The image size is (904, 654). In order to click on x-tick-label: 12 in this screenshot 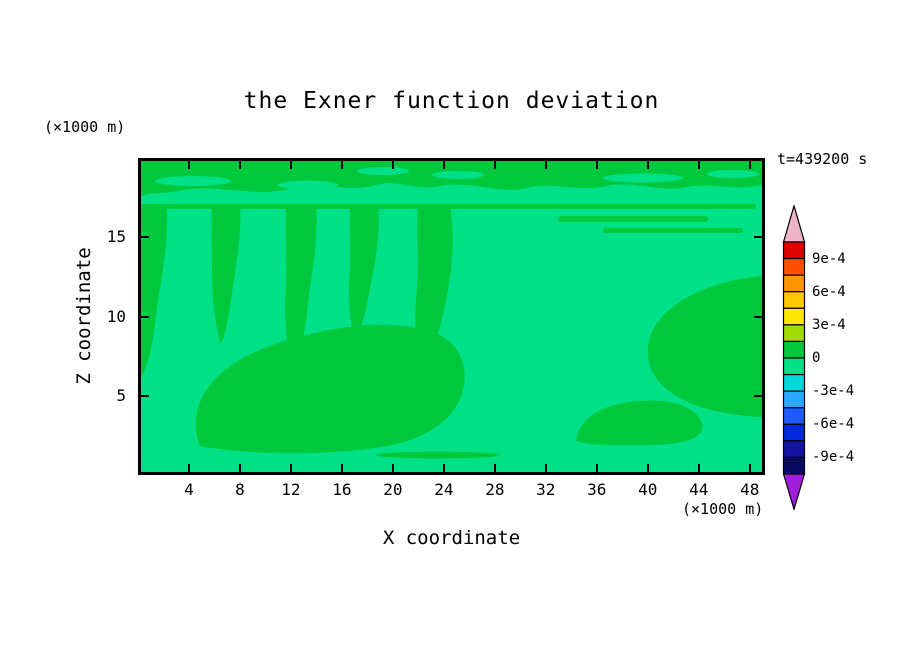, I will do `click(291, 489)`.